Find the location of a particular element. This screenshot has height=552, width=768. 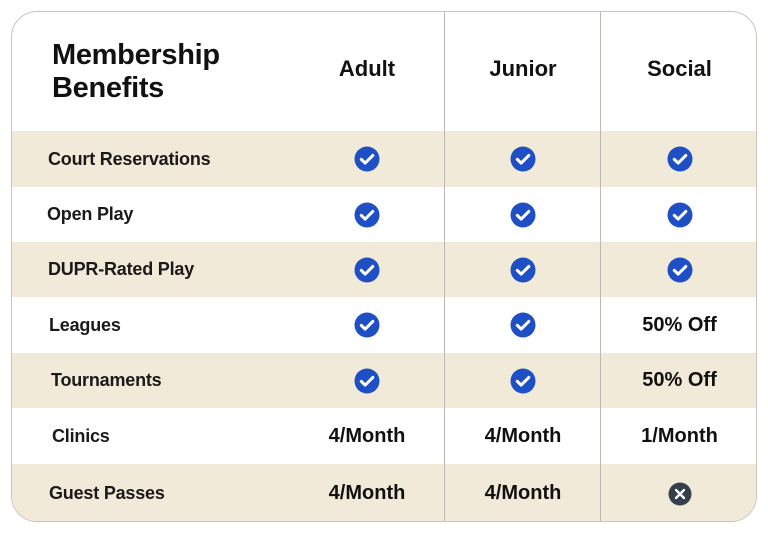

row-label: Open Play is located at coordinates (90, 214).